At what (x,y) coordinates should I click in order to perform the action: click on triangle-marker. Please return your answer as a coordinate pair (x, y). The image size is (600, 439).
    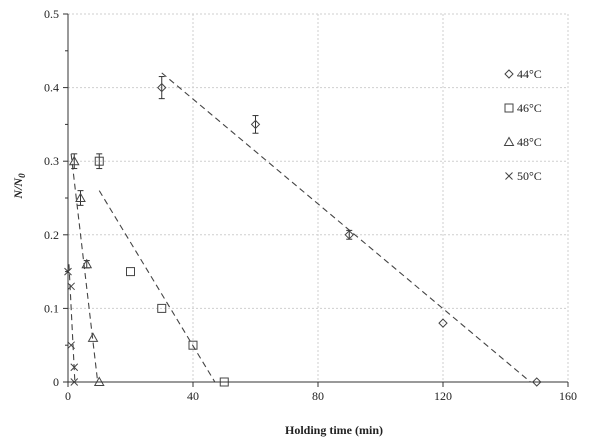
    Looking at the image, I should click on (509, 142).